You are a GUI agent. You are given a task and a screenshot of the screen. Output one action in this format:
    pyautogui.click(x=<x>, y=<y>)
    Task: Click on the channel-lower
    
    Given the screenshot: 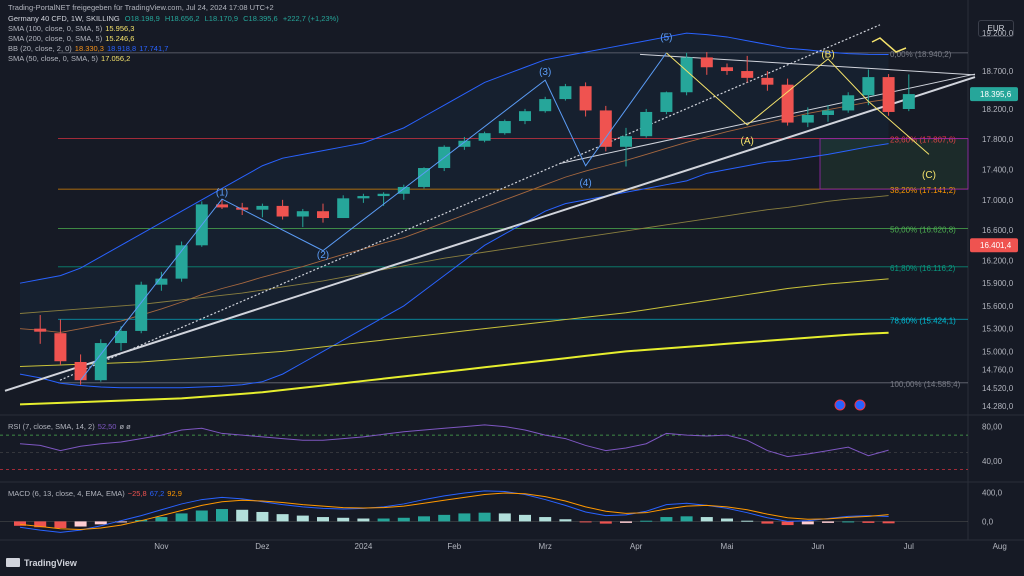 What is the action you would take?
    pyautogui.click(x=767, y=118)
    